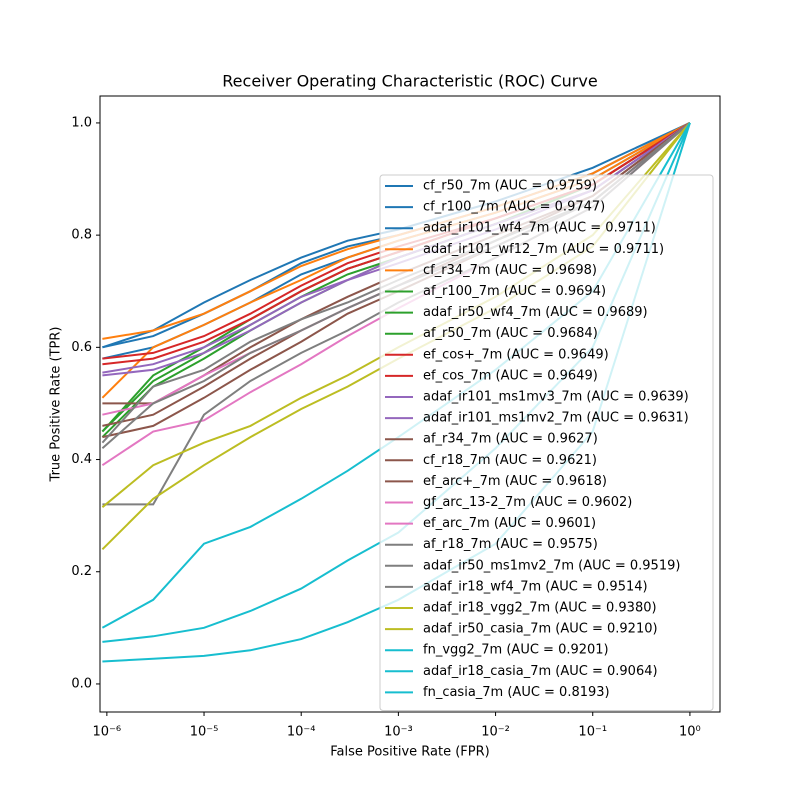 The width and height of the screenshot is (800, 800). I want to click on legend-label: cf_r50_7m (AUC = 0.9759), so click(510, 186).